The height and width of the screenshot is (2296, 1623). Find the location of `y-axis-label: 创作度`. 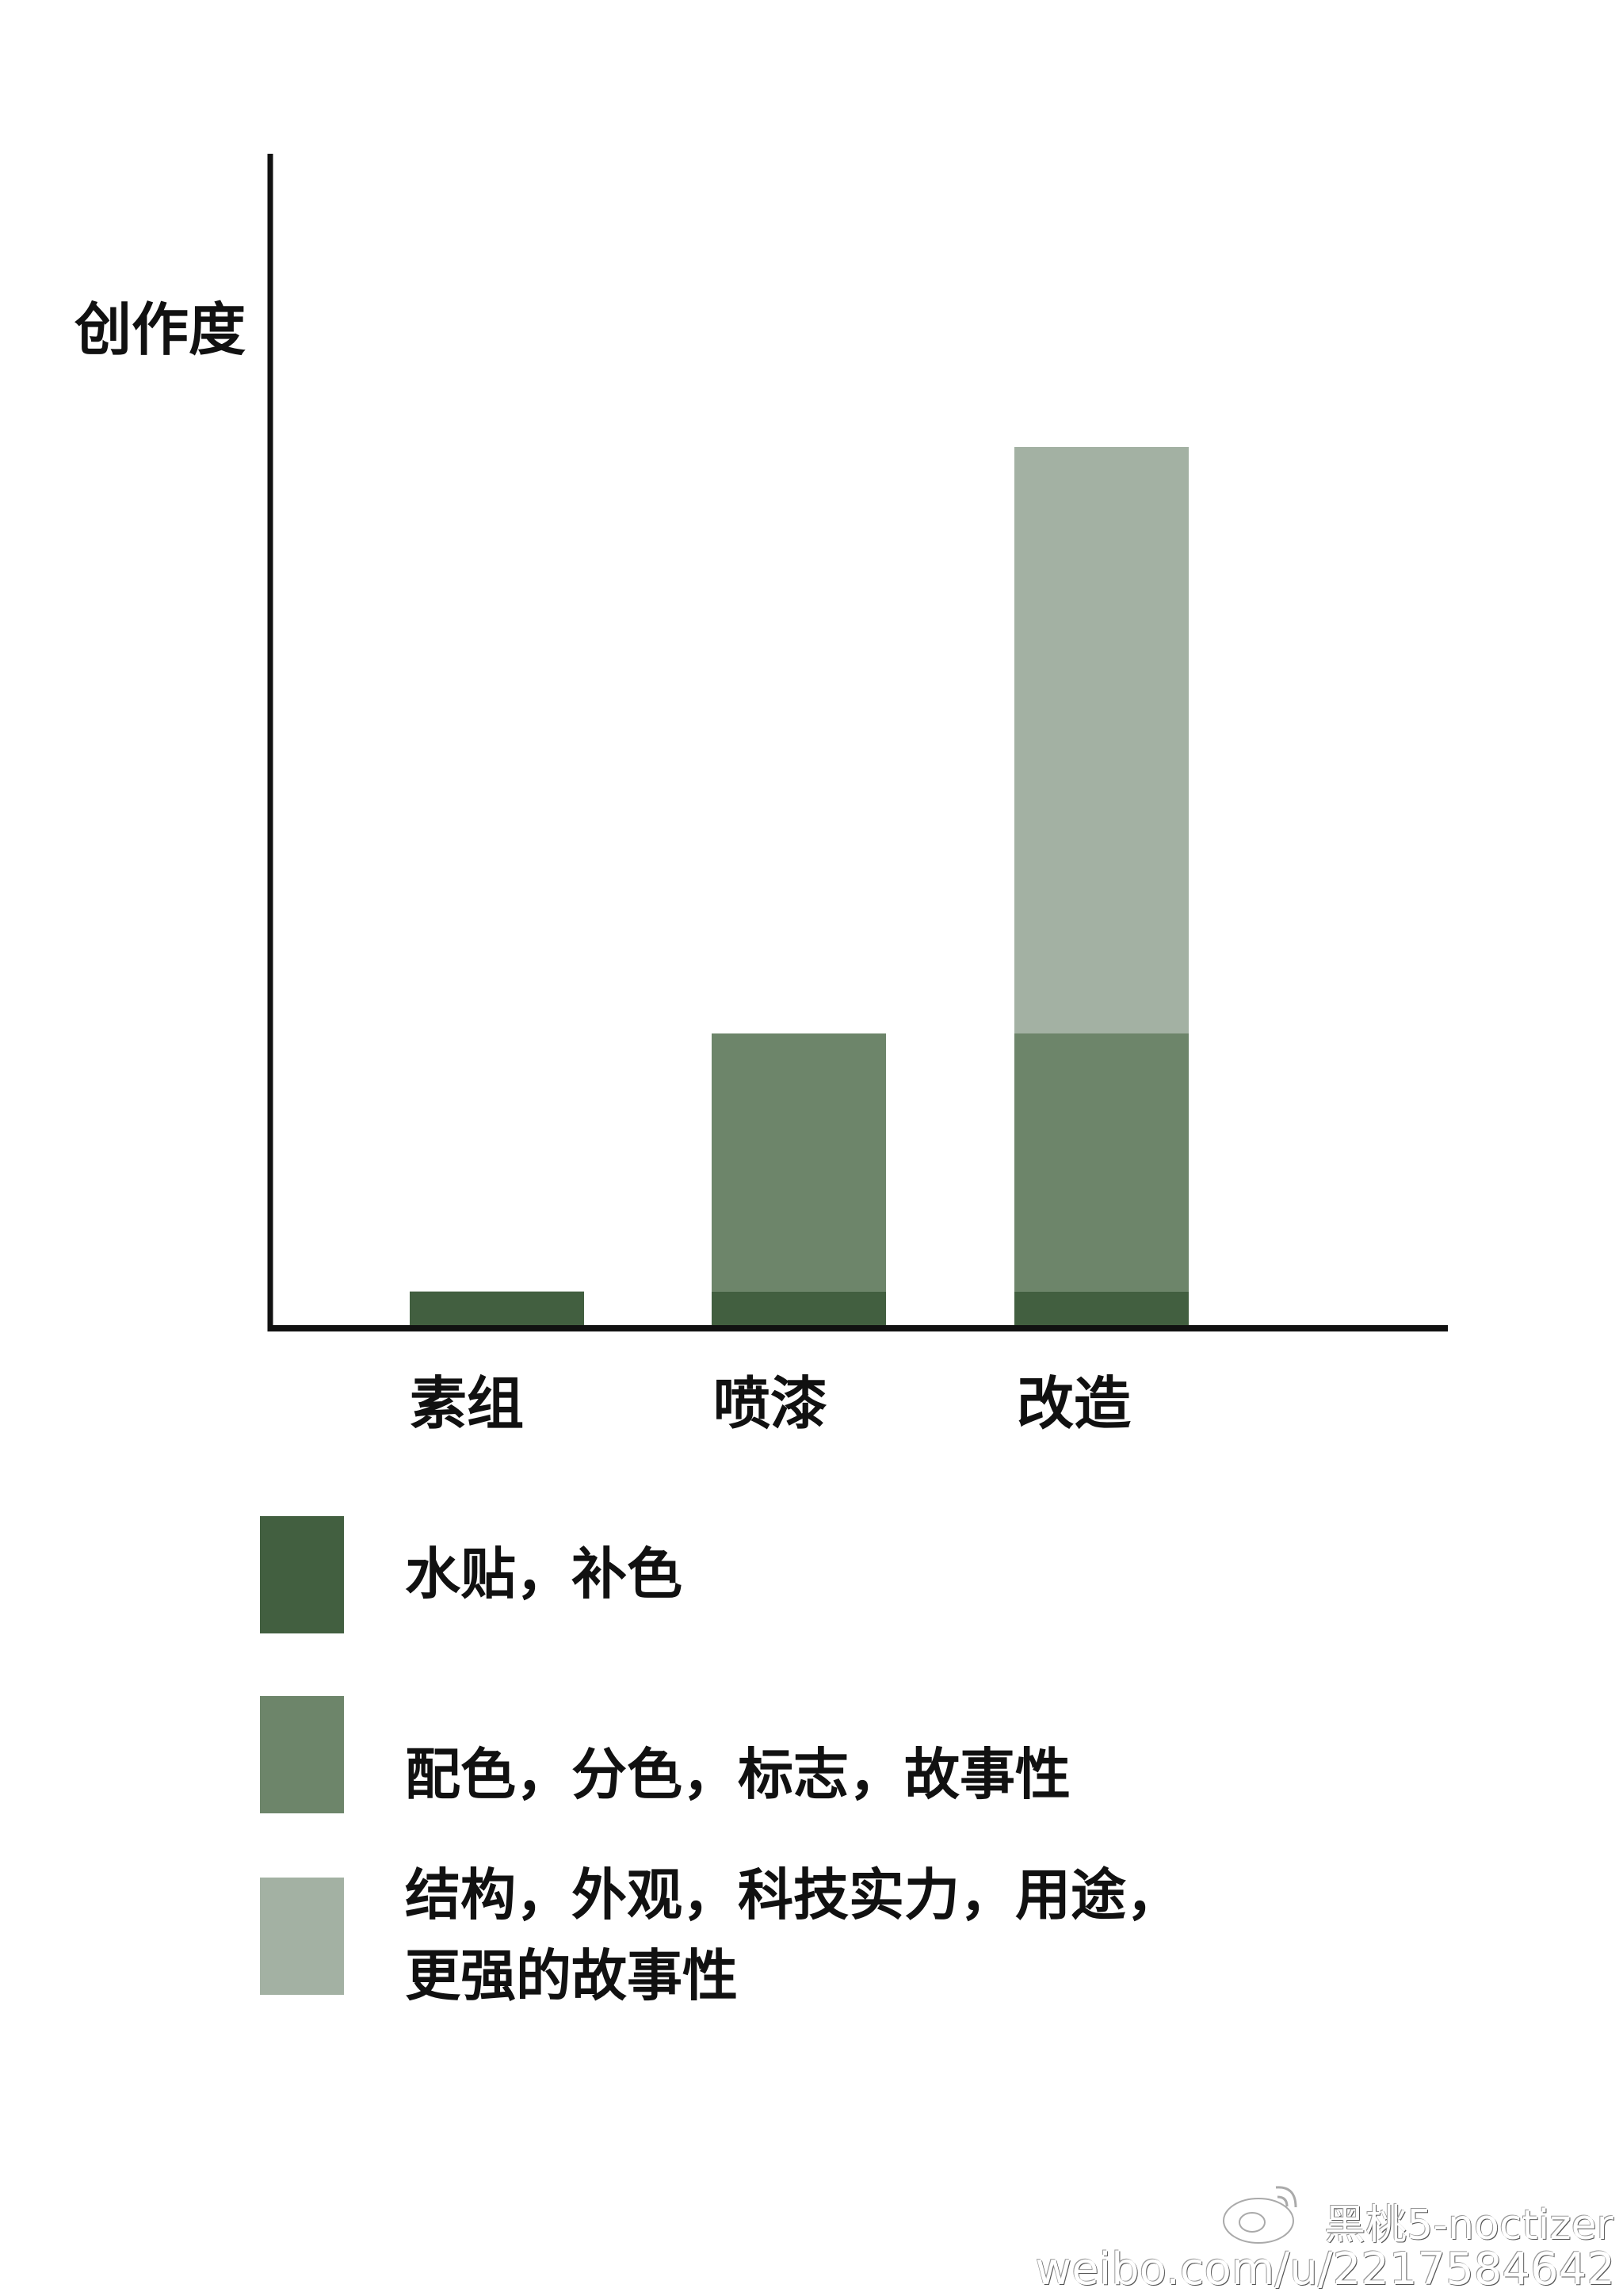

y-axis-label: 创作度 is located at coordinates (160, 329).